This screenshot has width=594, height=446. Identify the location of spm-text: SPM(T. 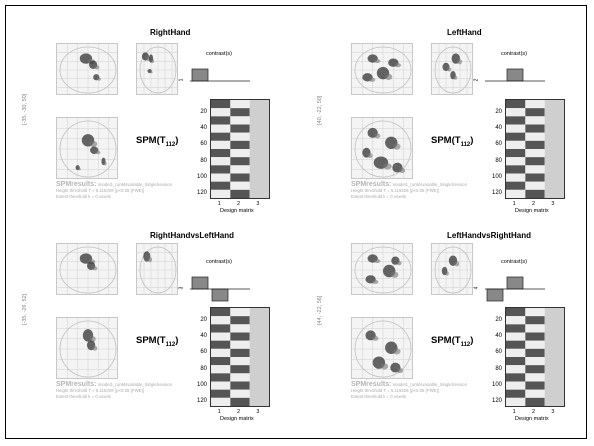
(446, 340).